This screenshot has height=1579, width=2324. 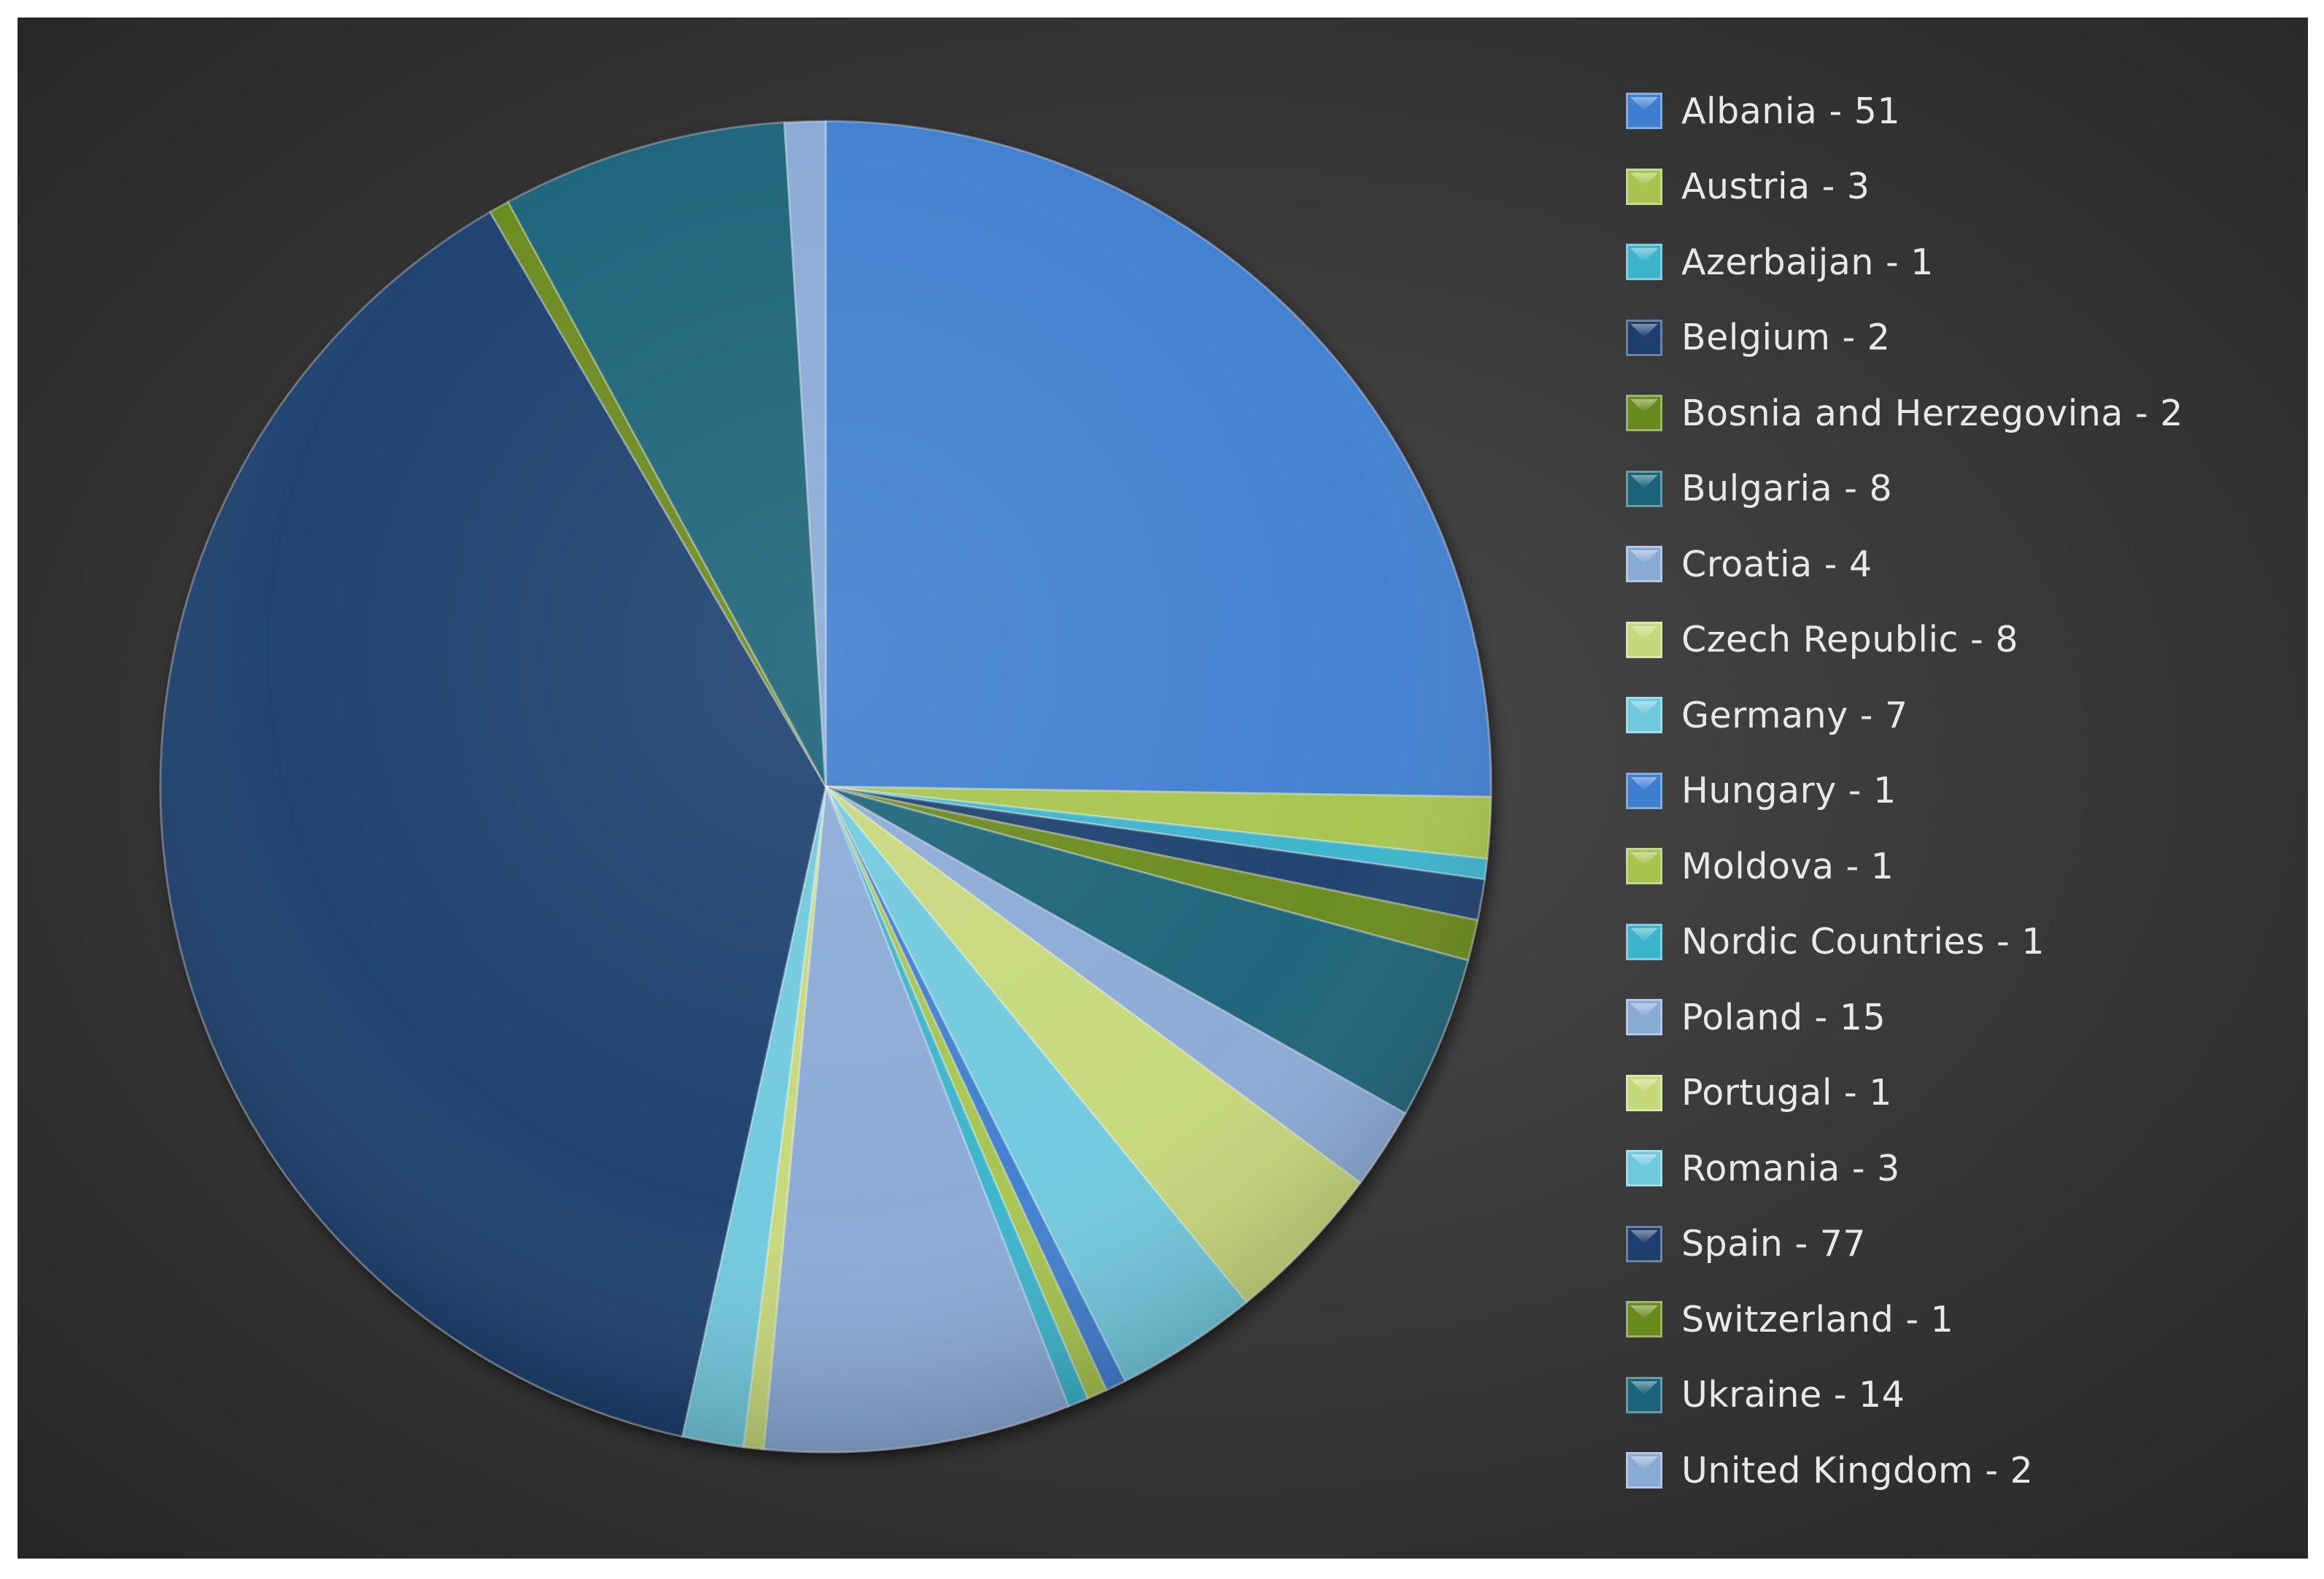 I want to click on legend-item-united-kingdom: United Kingdom - 2, so click(x=1829, y=1470).